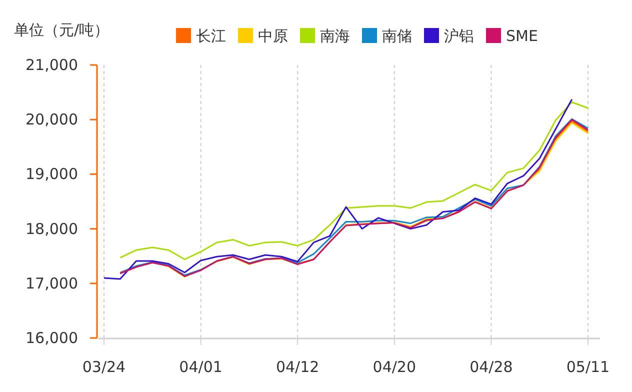 The height and width of the screenshot is (392, 632). Describe the element at coordinates (459, 36) in the screenshot. I see `legend-label: 沪铝` at that location.